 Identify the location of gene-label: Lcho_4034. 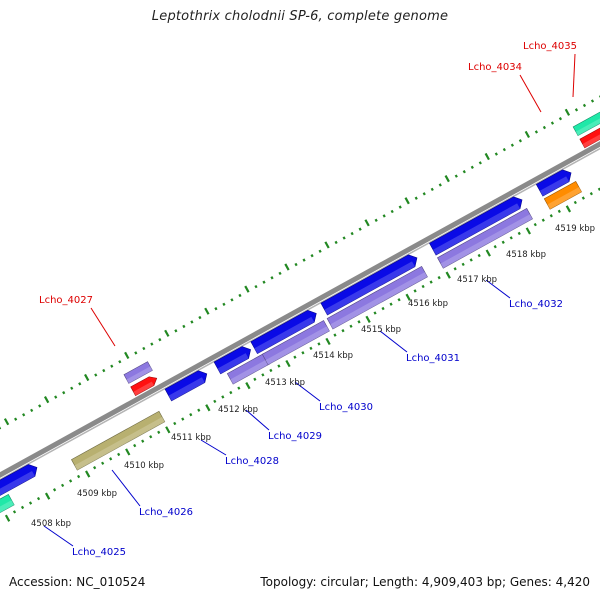
(495, 67).